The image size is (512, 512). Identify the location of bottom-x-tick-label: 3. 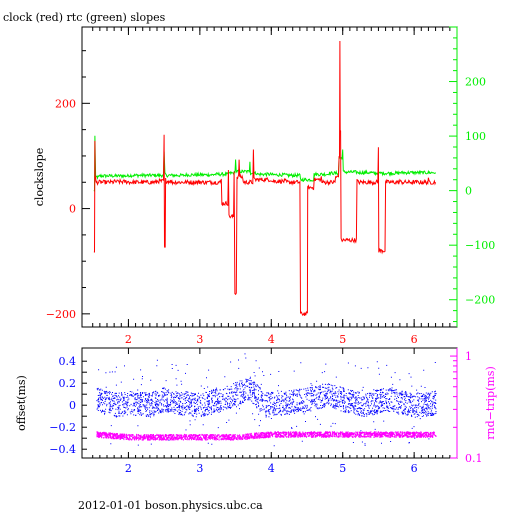
(199, 468).